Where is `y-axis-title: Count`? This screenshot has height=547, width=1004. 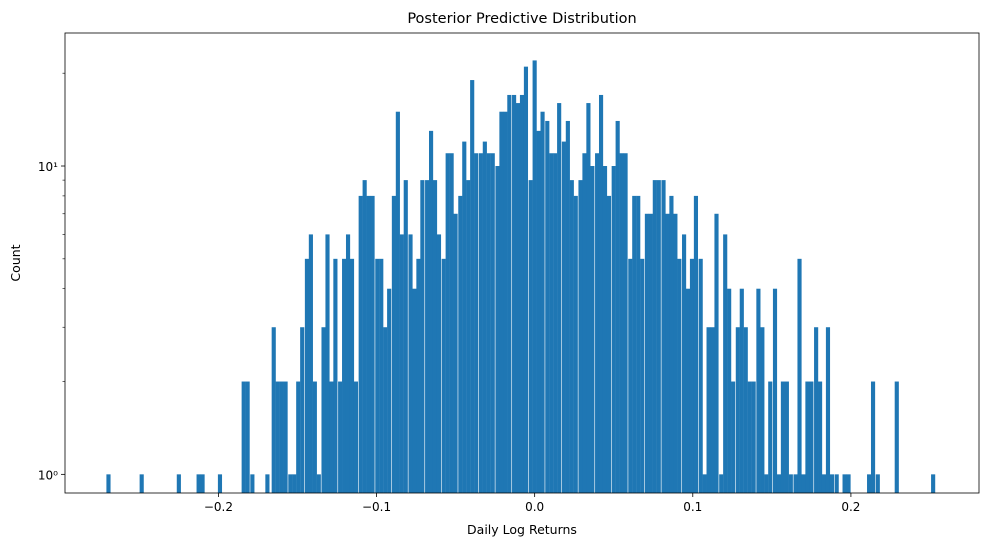
y-axis-title: Count is located at coordinates (15, 262).